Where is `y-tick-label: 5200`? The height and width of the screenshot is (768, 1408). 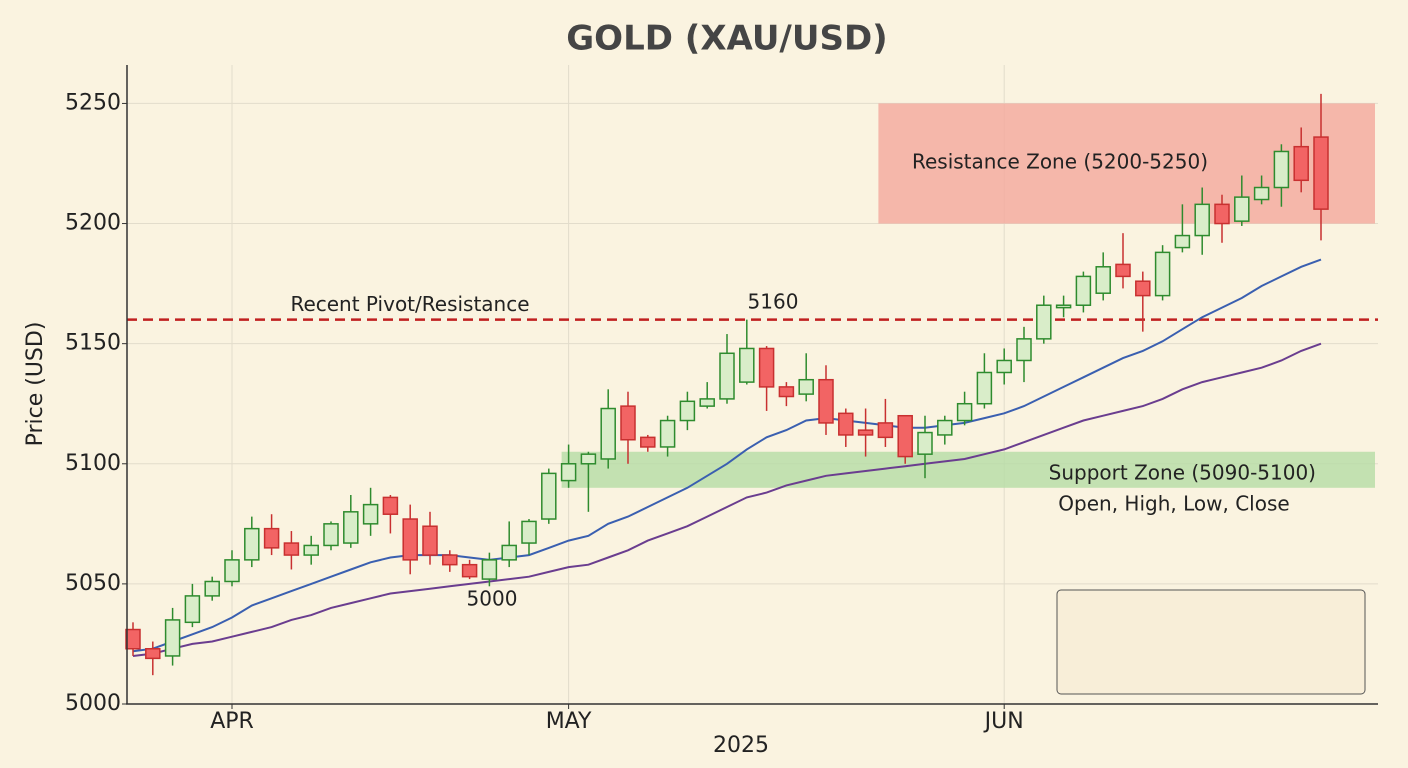 y-tick-label: 5200 is located at coordinates (93, 223).